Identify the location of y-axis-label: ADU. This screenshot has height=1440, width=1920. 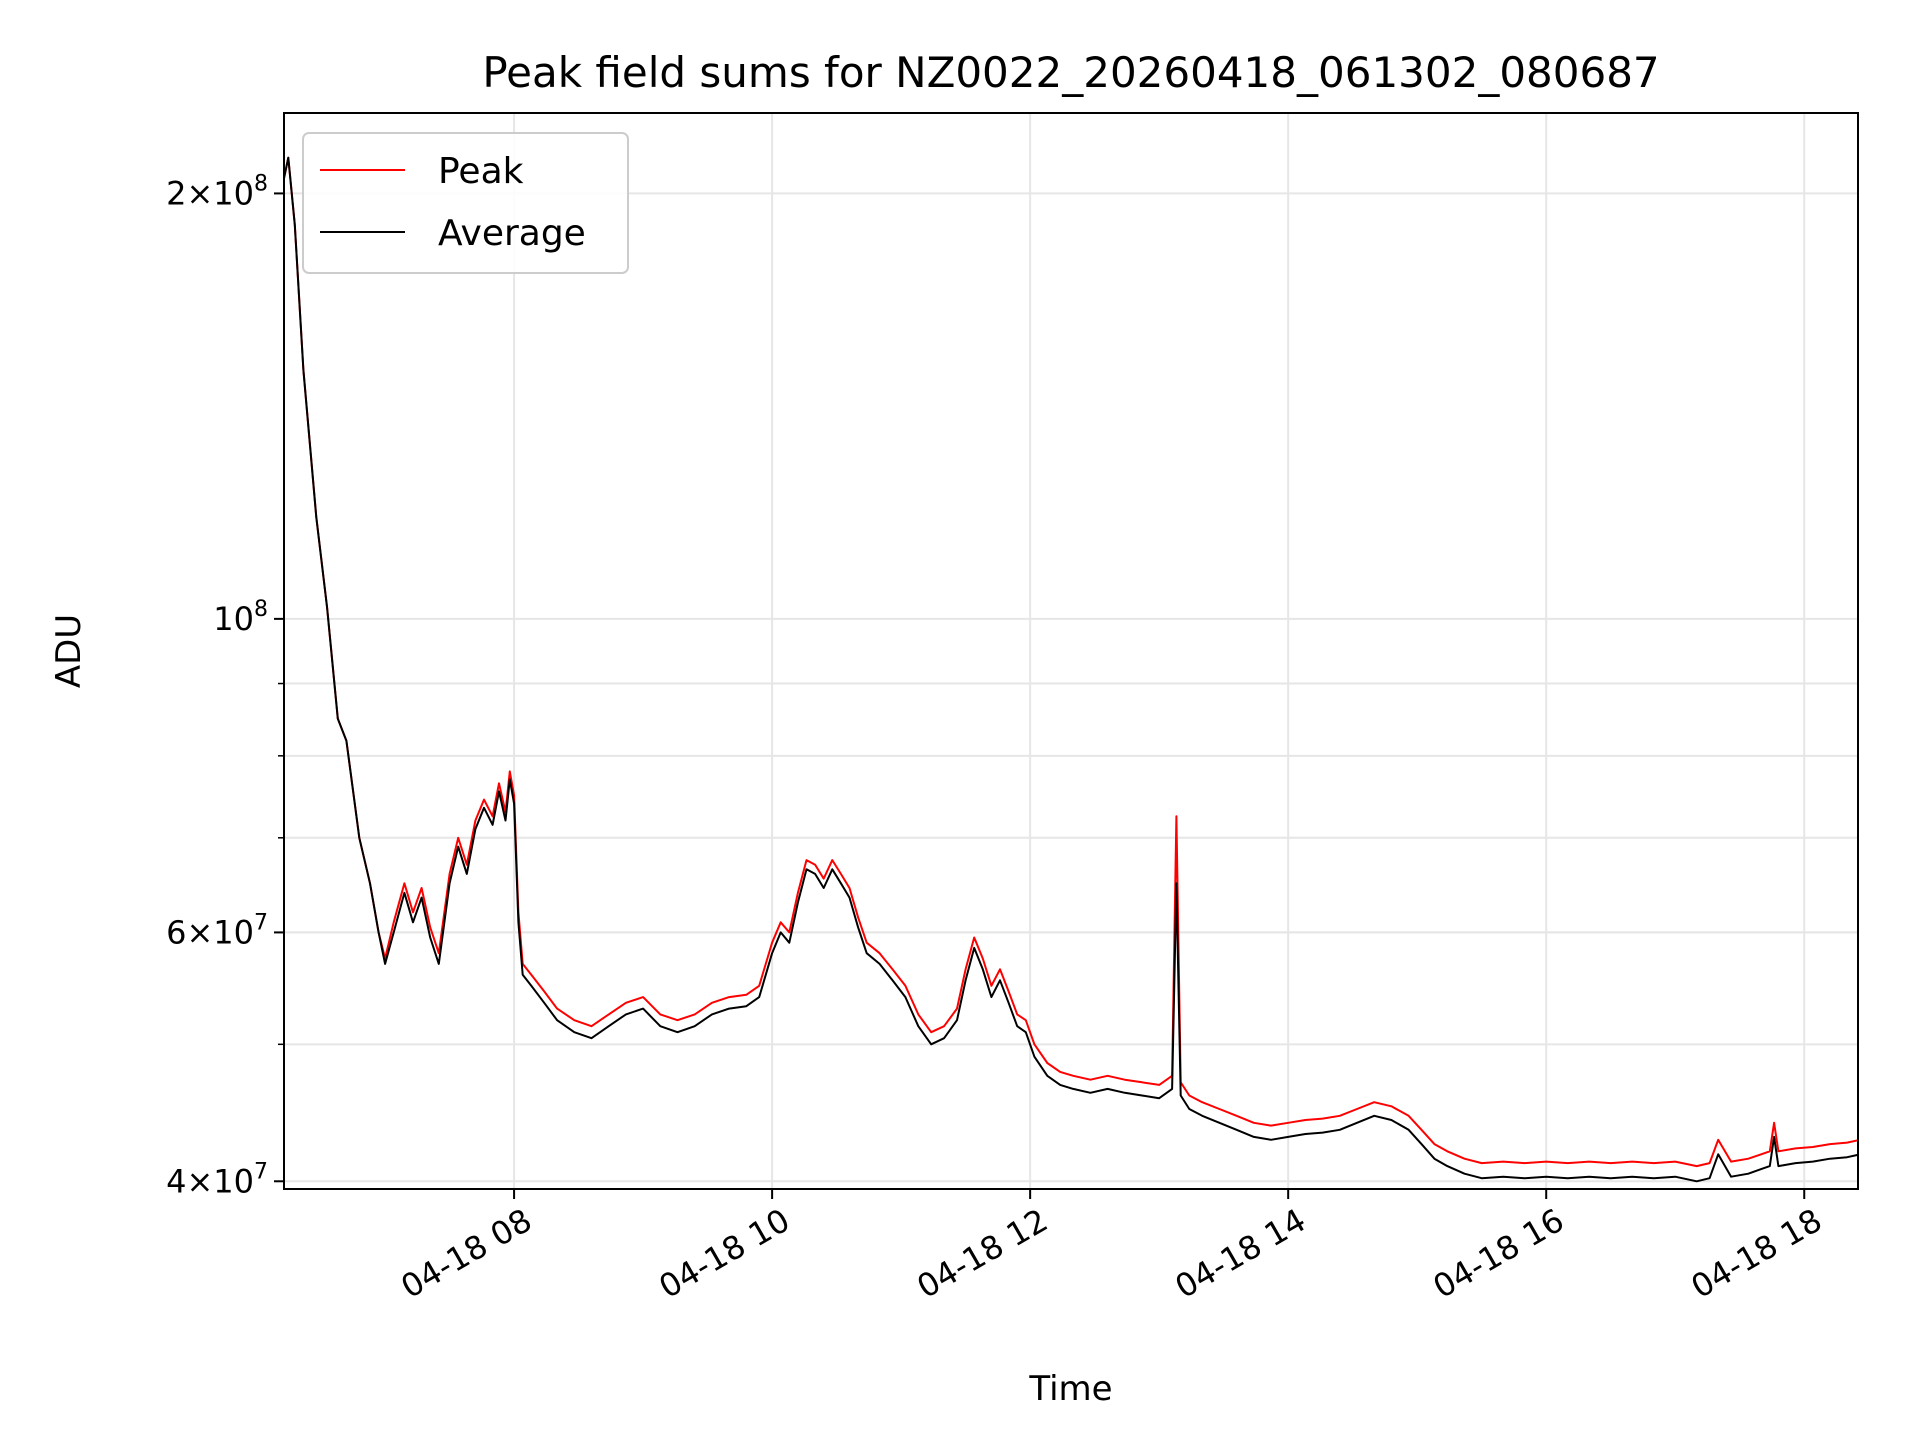
(69, 651).